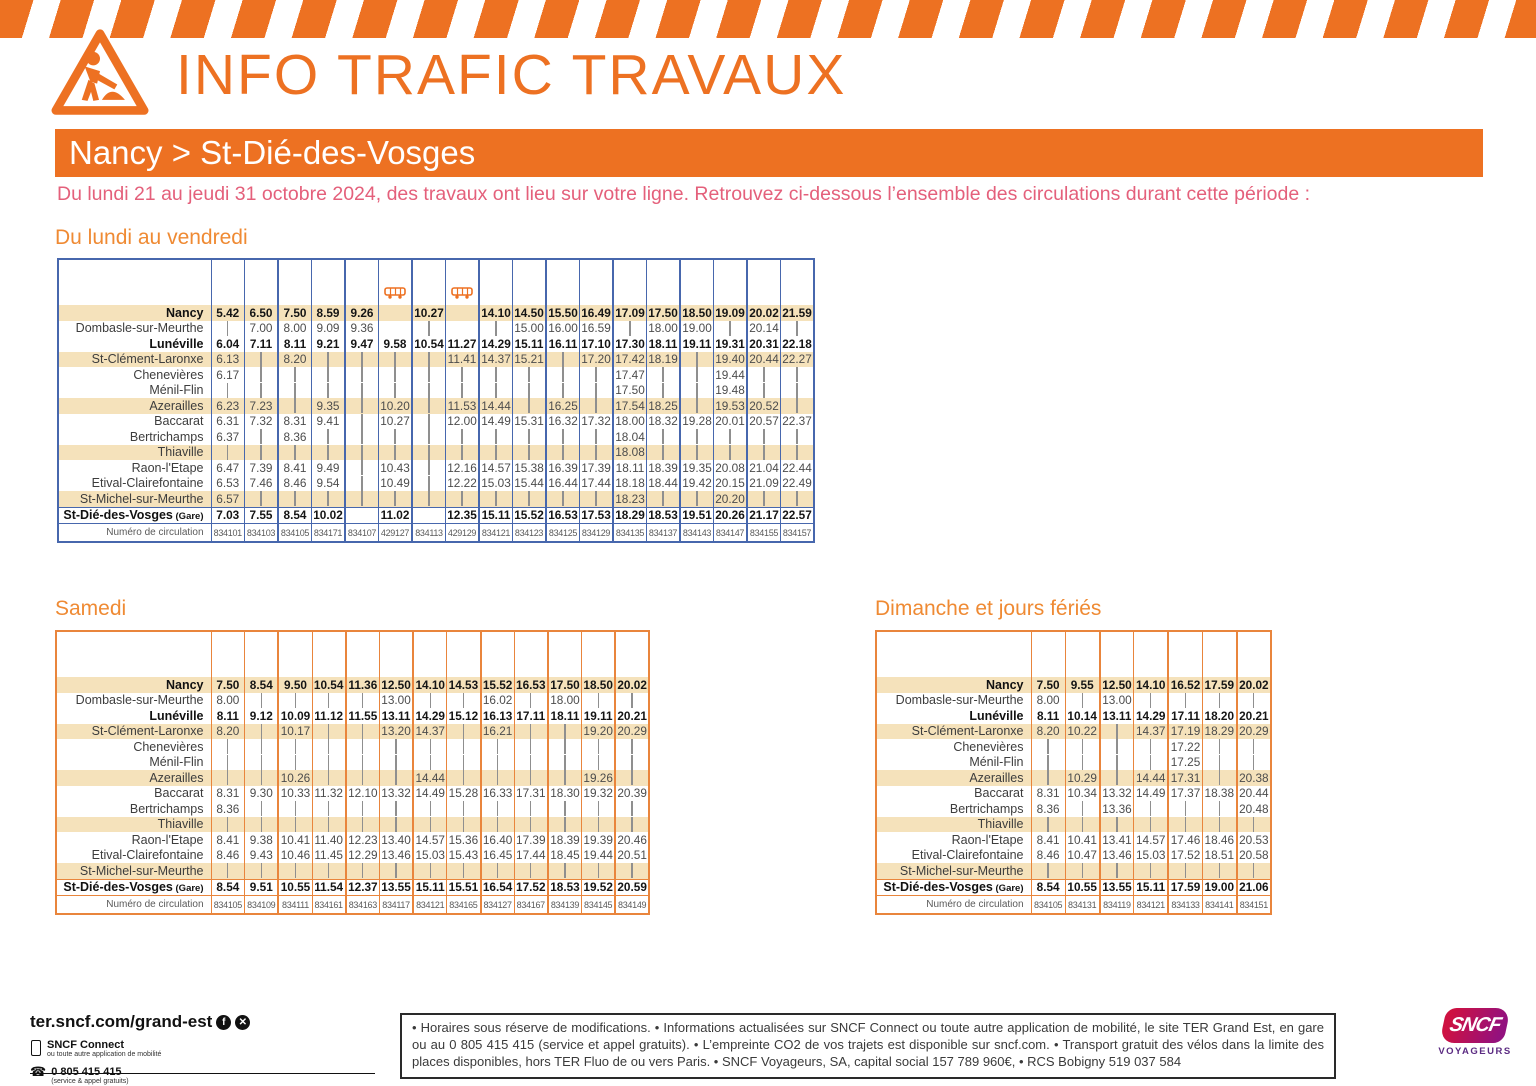 Image resolution: width=1536 pixels, height=1086 pixels. What do you see at coordinates (986, 808) in the screenshot?
I see `station-label: Bertrichamps` at bounding box center [986, 808].